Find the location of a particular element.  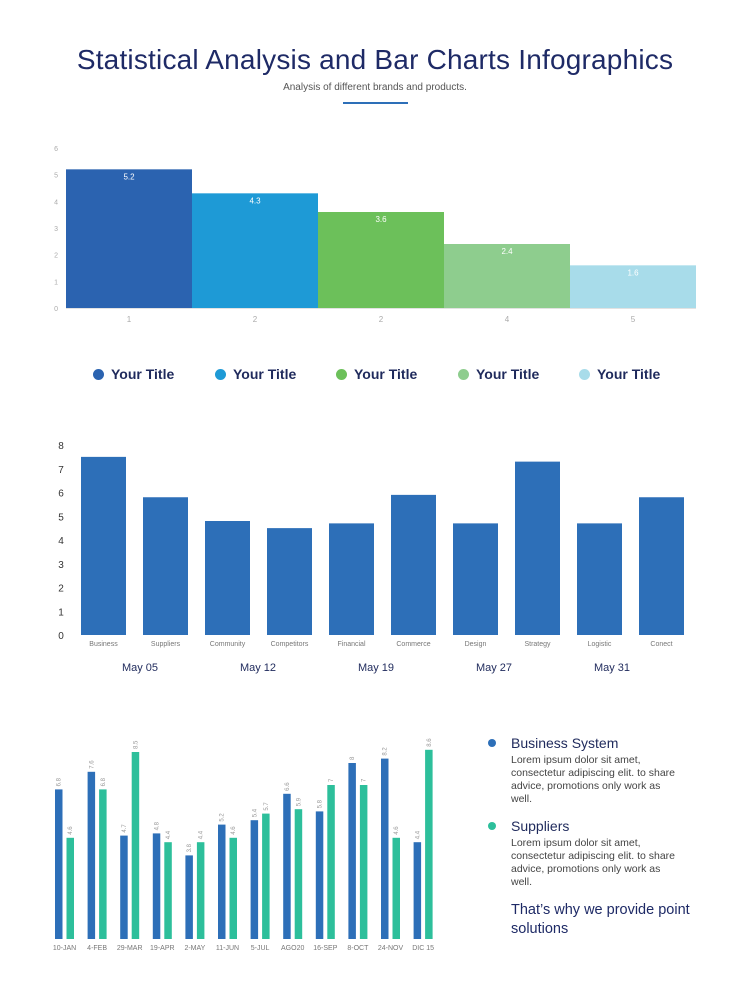

bar-value-label: 8.5 is located at coordinates (136, 744).